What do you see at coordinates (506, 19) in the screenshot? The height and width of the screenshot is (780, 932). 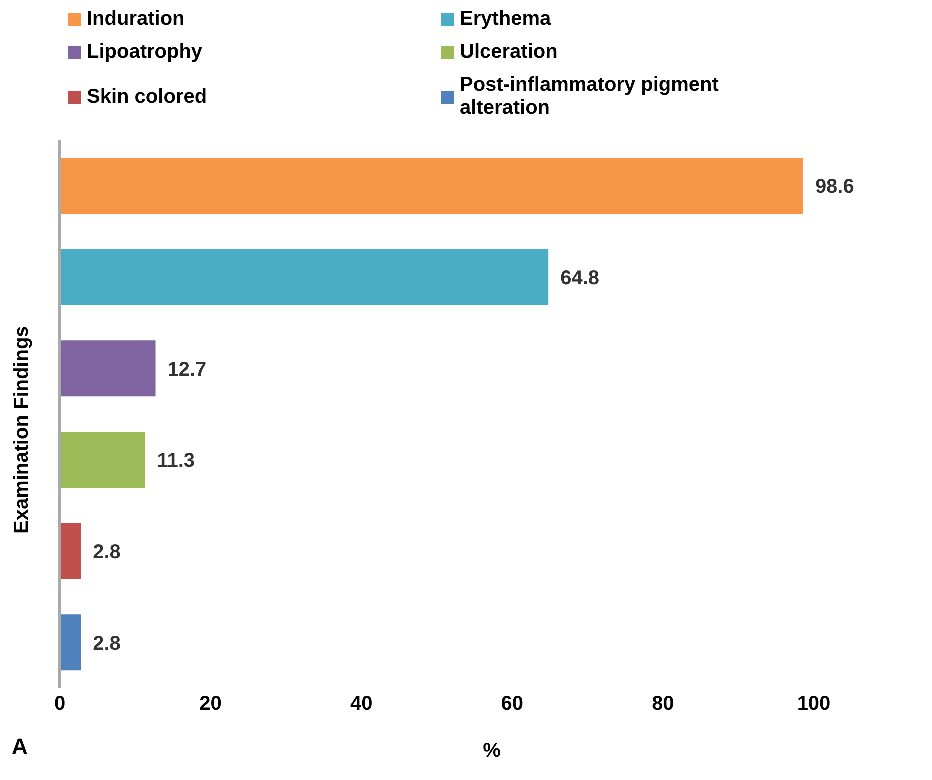 I see `legend-label: Erythema` at bounding box center [506, 19].